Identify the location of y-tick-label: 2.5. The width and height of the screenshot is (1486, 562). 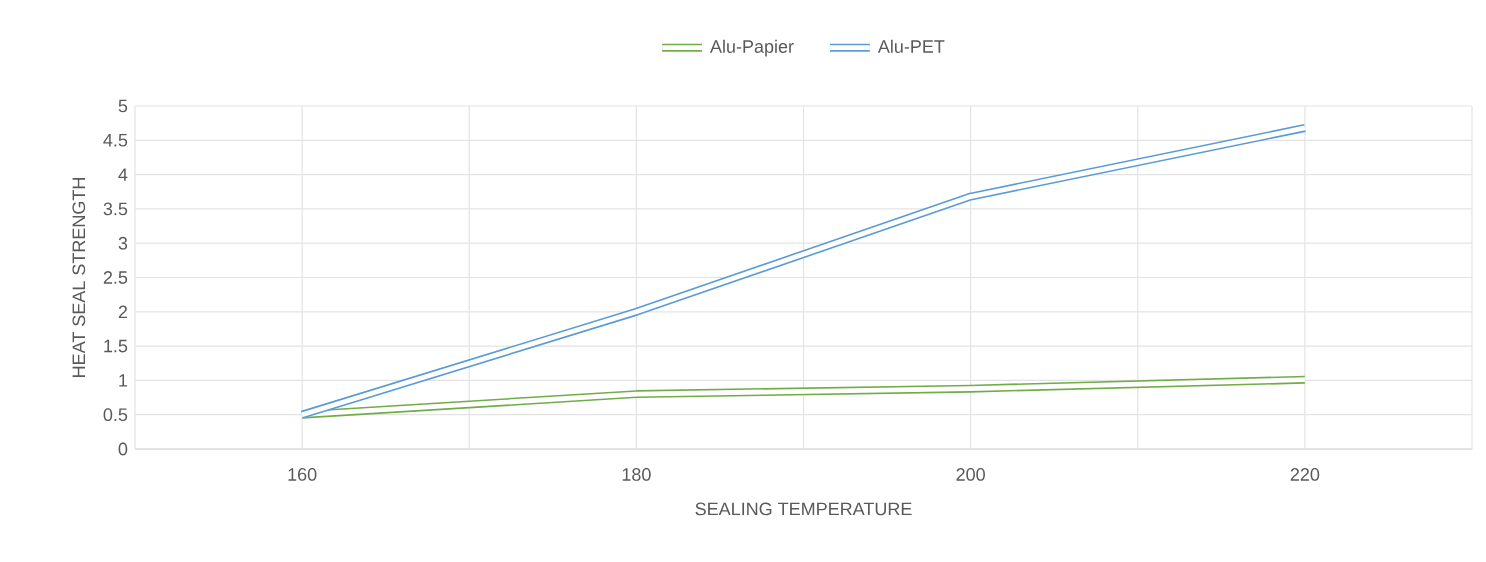
(115, 277).